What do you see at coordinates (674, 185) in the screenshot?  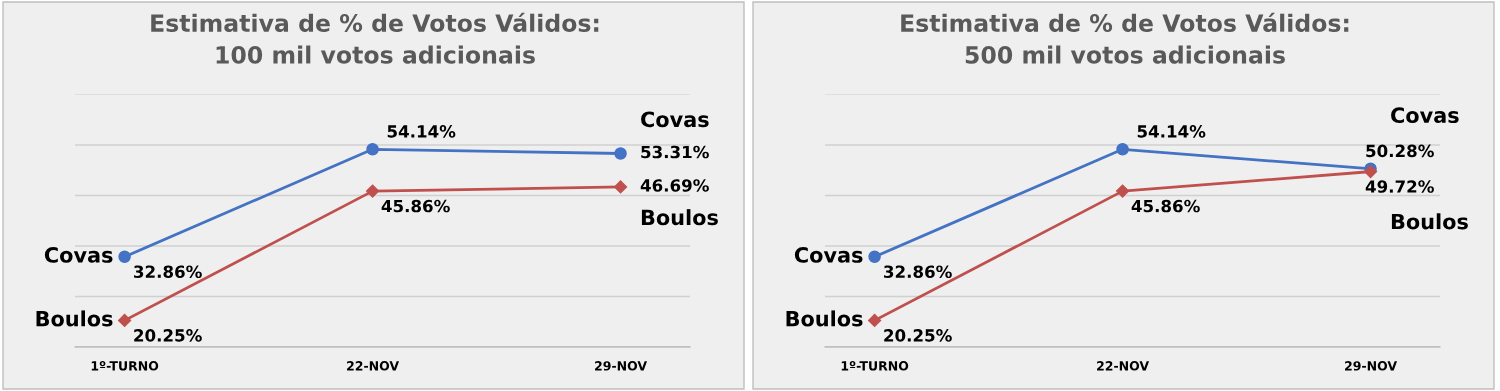 I see `data-label: 46.69%` at bounding box center [674, 185].